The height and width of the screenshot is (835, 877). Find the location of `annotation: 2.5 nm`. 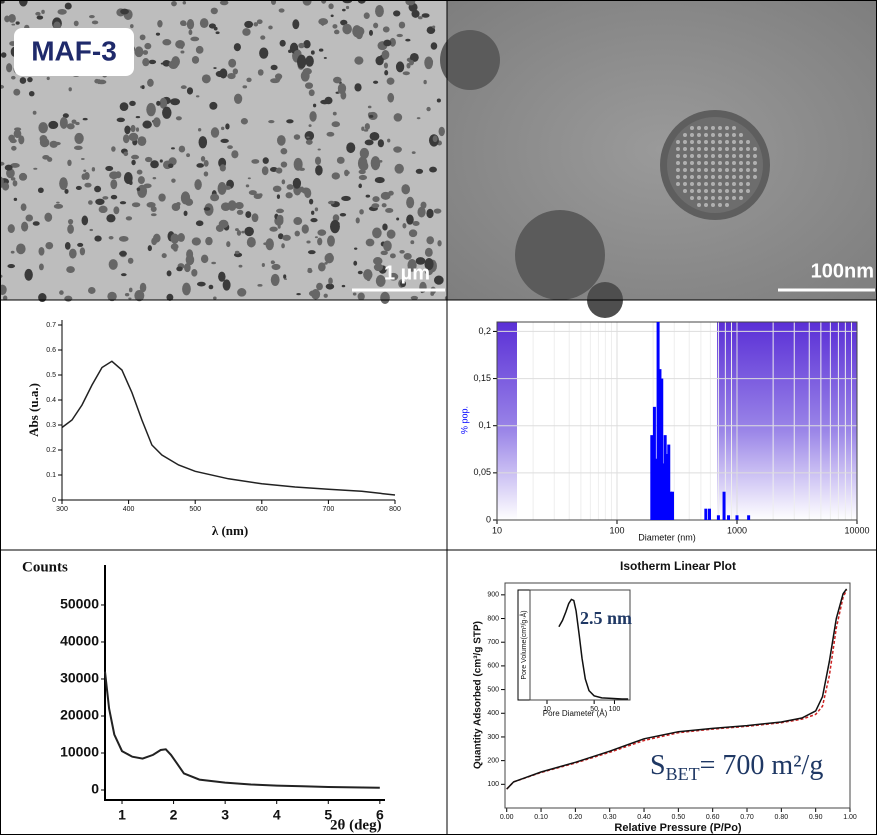

annotation: 2.5 nm is located at coordinates (606, 618).